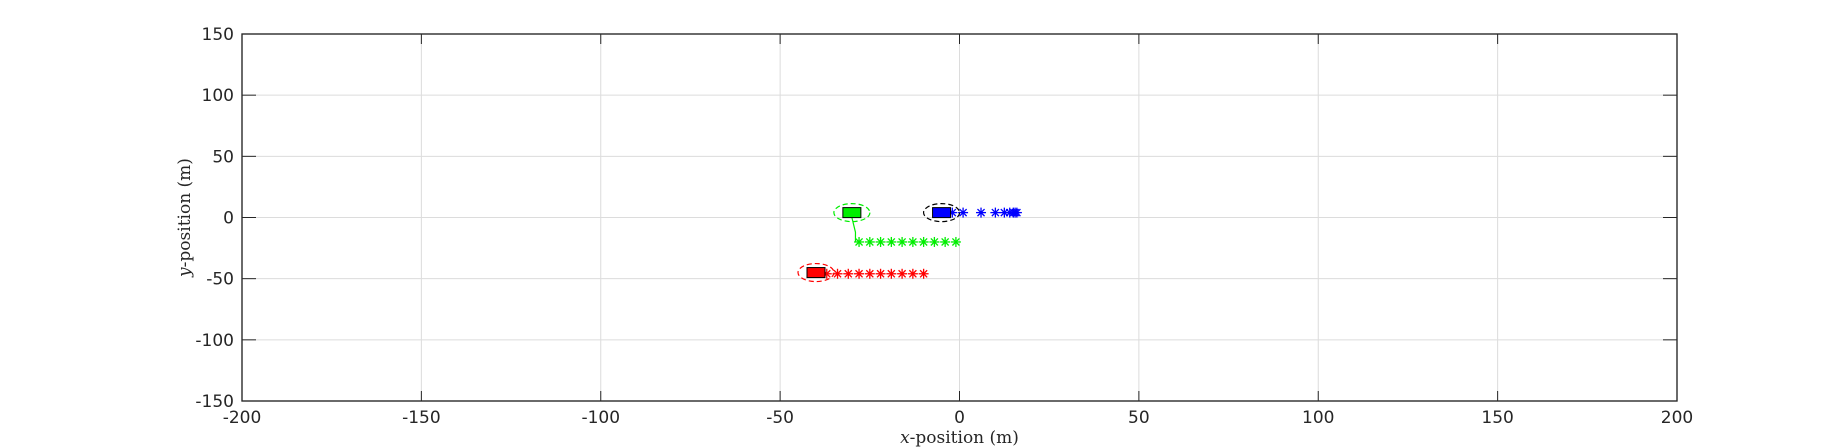 Image resolution: width=1848 pixels, height=448 pixels. I want to click on x-tick-label: 50, so click(1139, 418).